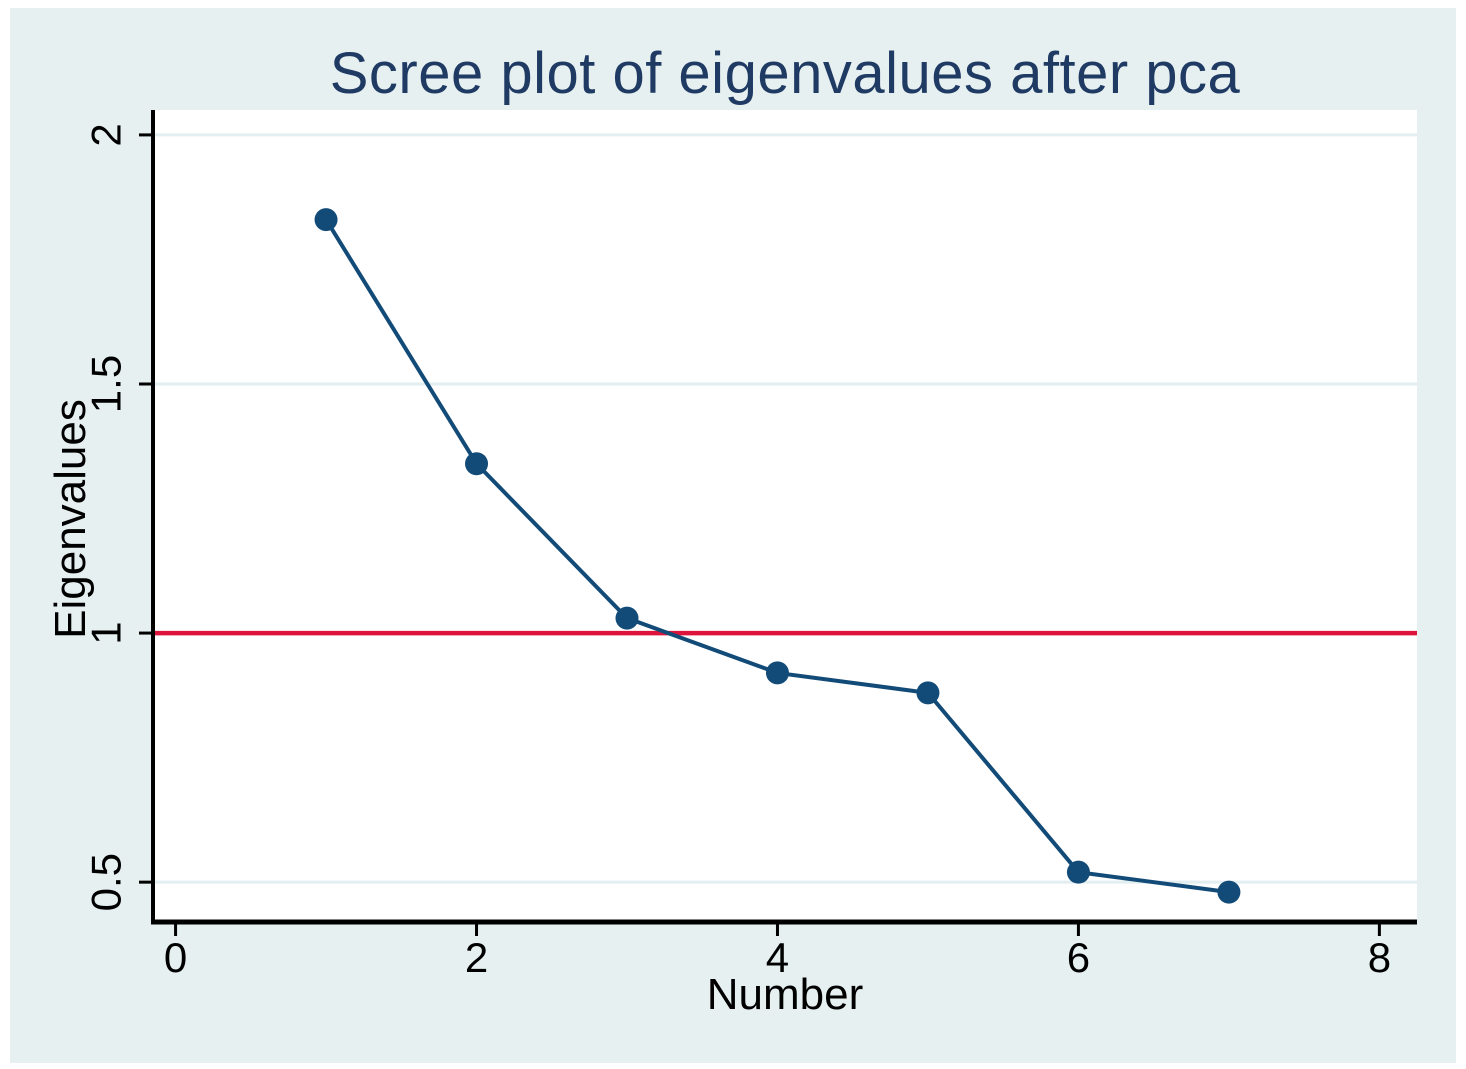  Describe the element at coordinates (1078, 957) in the screenshot. I see `x-tick-label: 6` at that location.